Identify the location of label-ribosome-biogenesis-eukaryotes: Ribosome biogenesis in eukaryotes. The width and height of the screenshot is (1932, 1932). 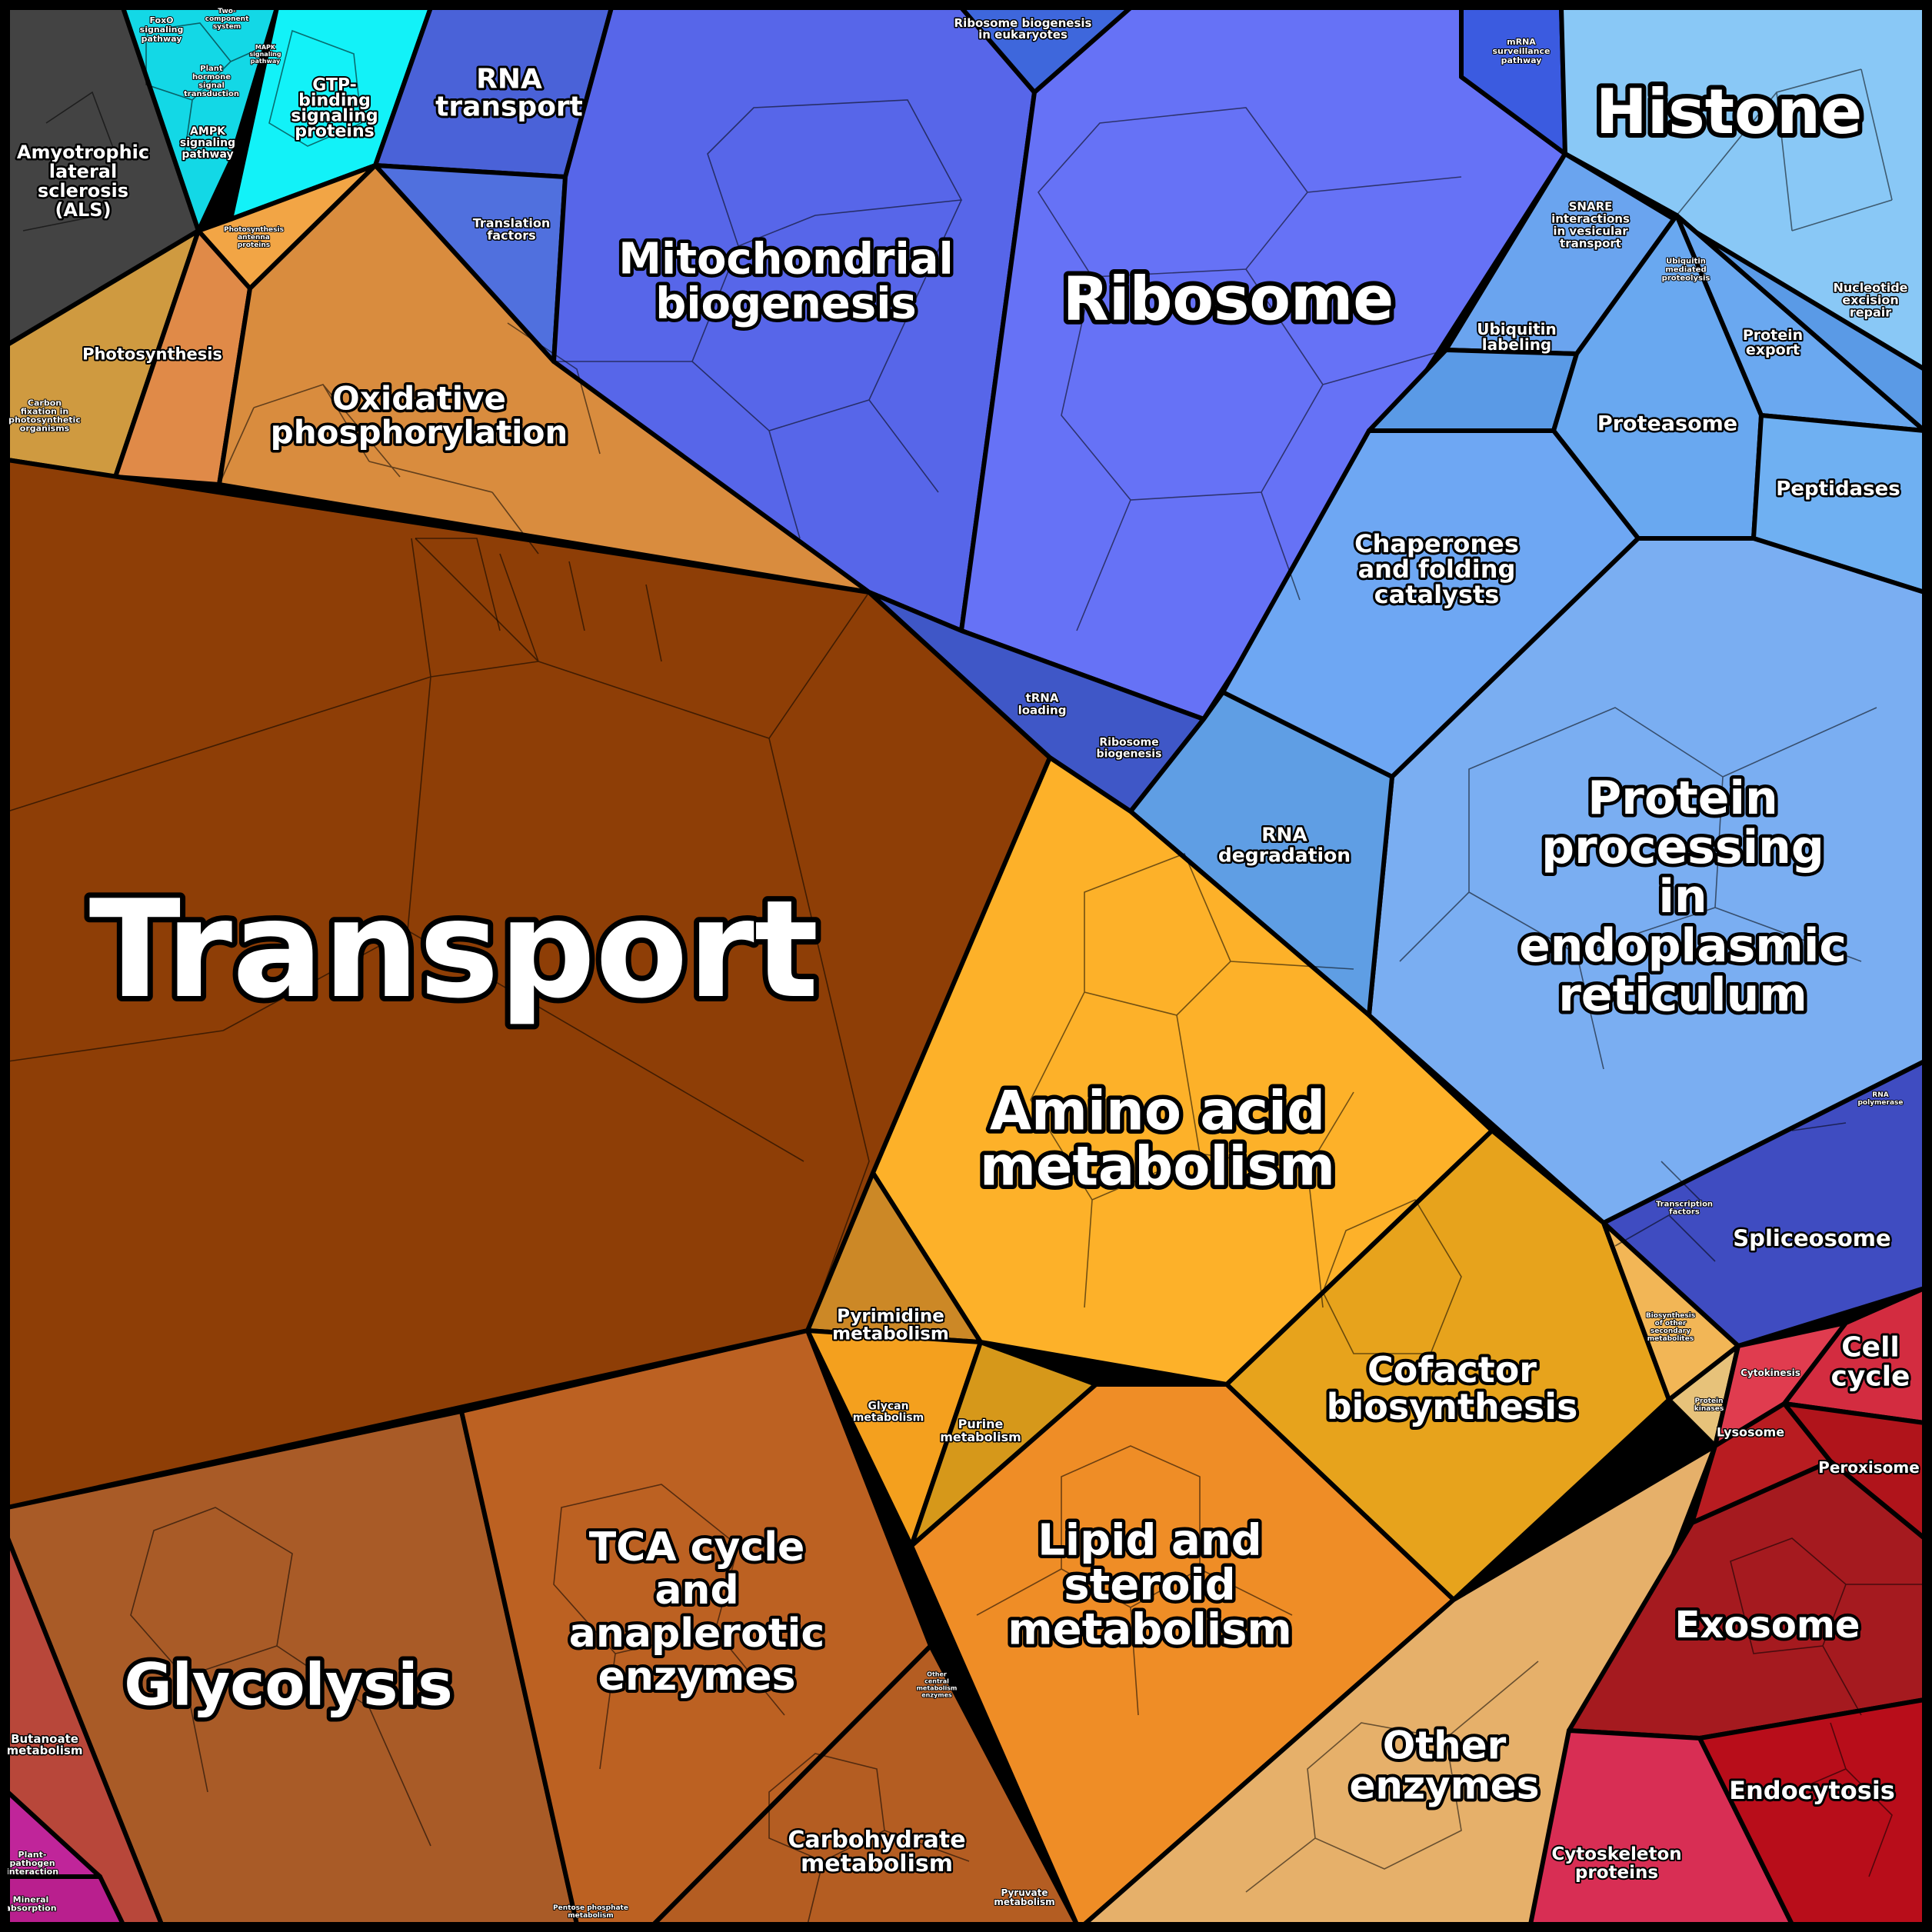
(1023, 29).